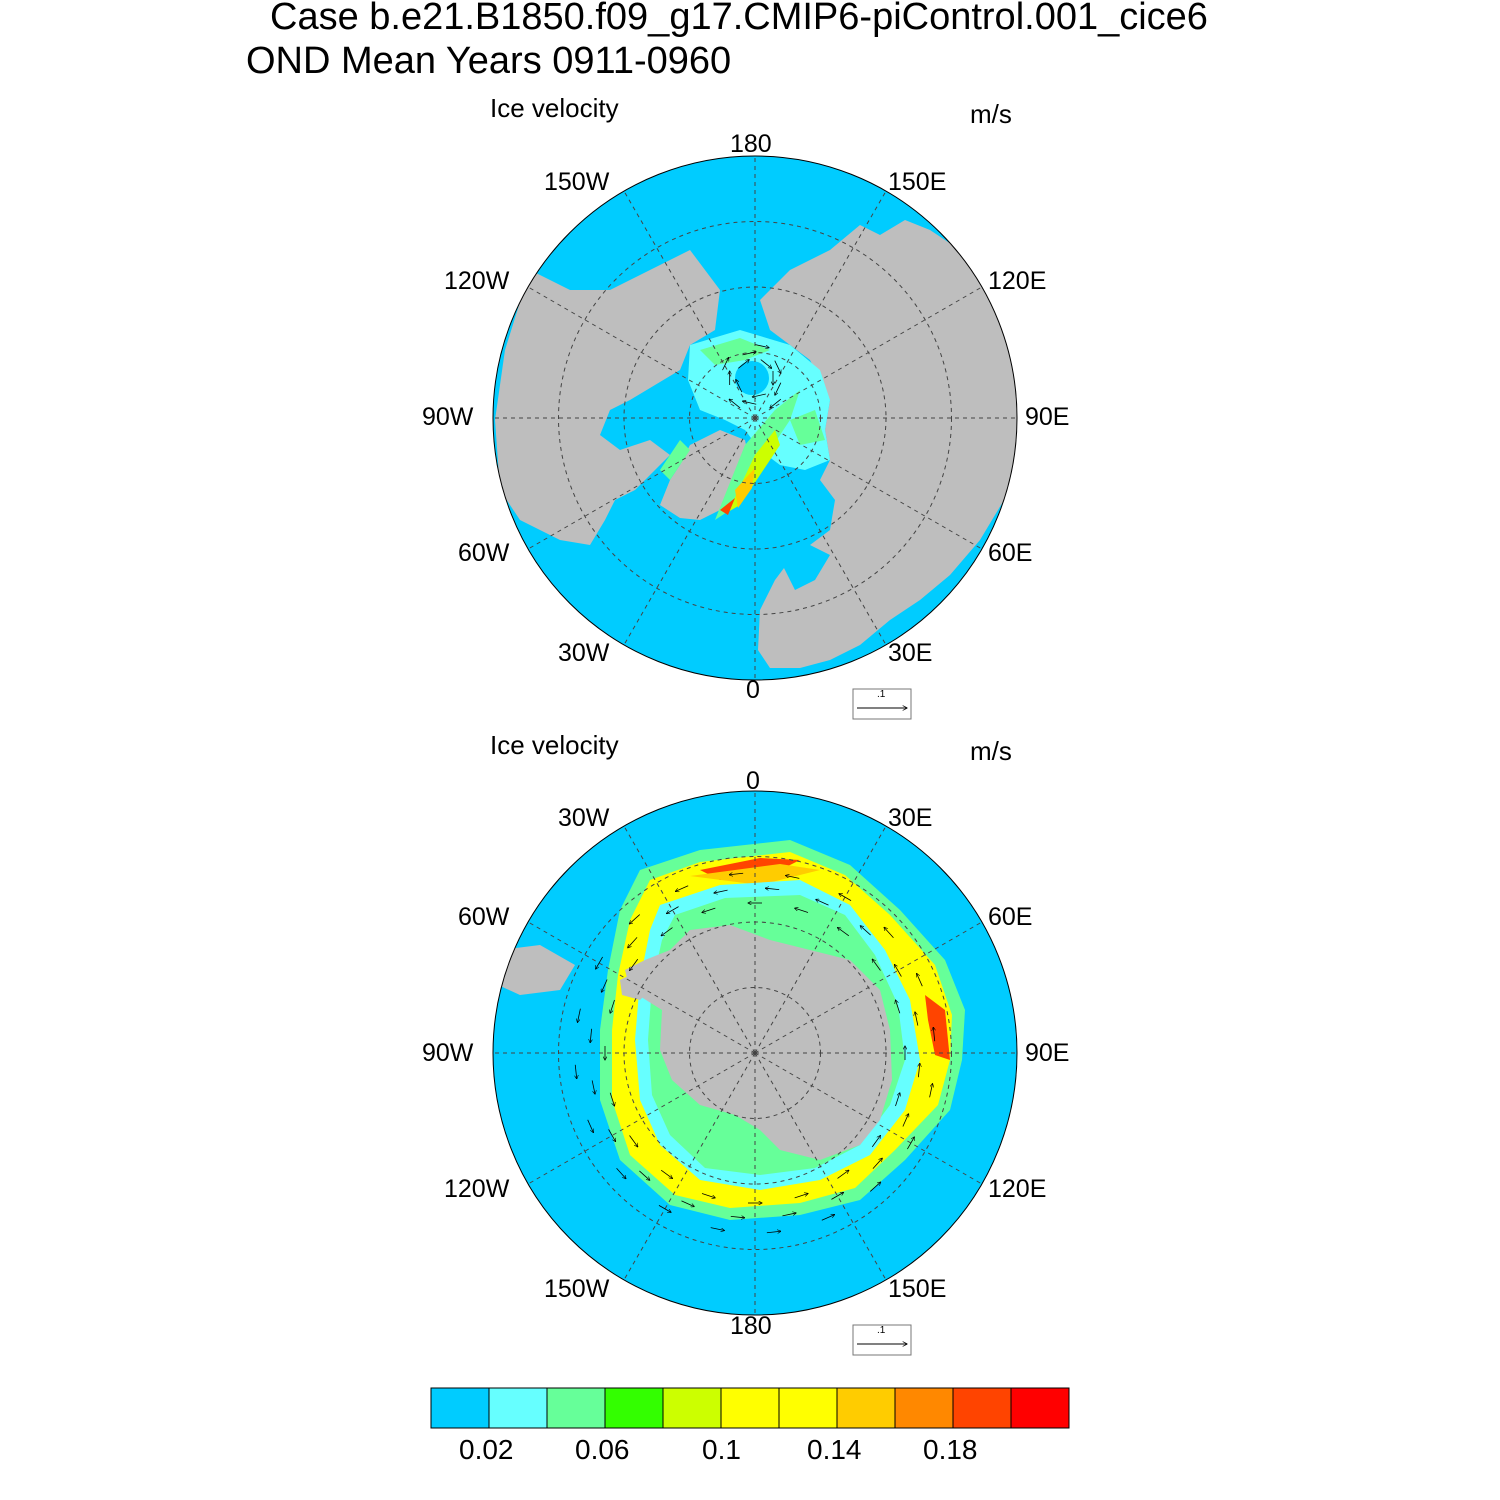 This screenshot has width=1500, height=1500. I want to click on north-lon-label-30w: 30W, so click(584, 653).